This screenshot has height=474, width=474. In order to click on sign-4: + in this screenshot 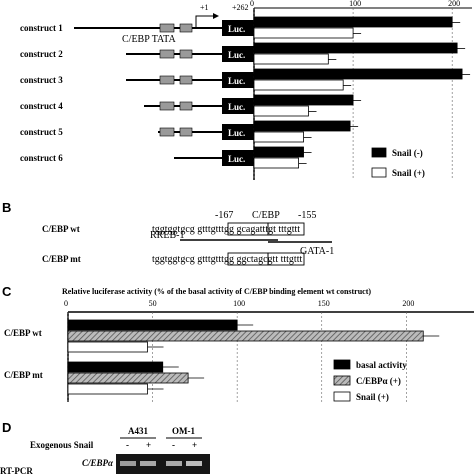, I will do `click(194, 445)`.